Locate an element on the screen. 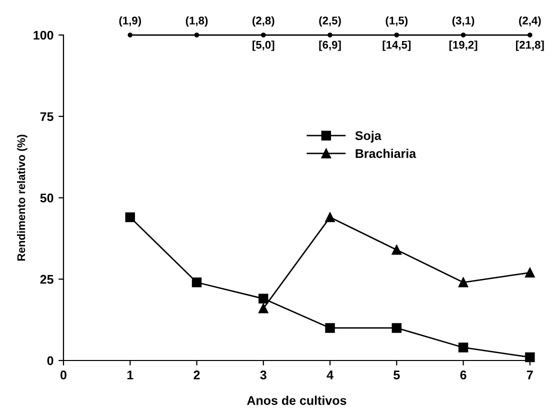 The height and width of the screenshot is (412, 552). x-tick-label: 4 is located at coordinates (330, 375).